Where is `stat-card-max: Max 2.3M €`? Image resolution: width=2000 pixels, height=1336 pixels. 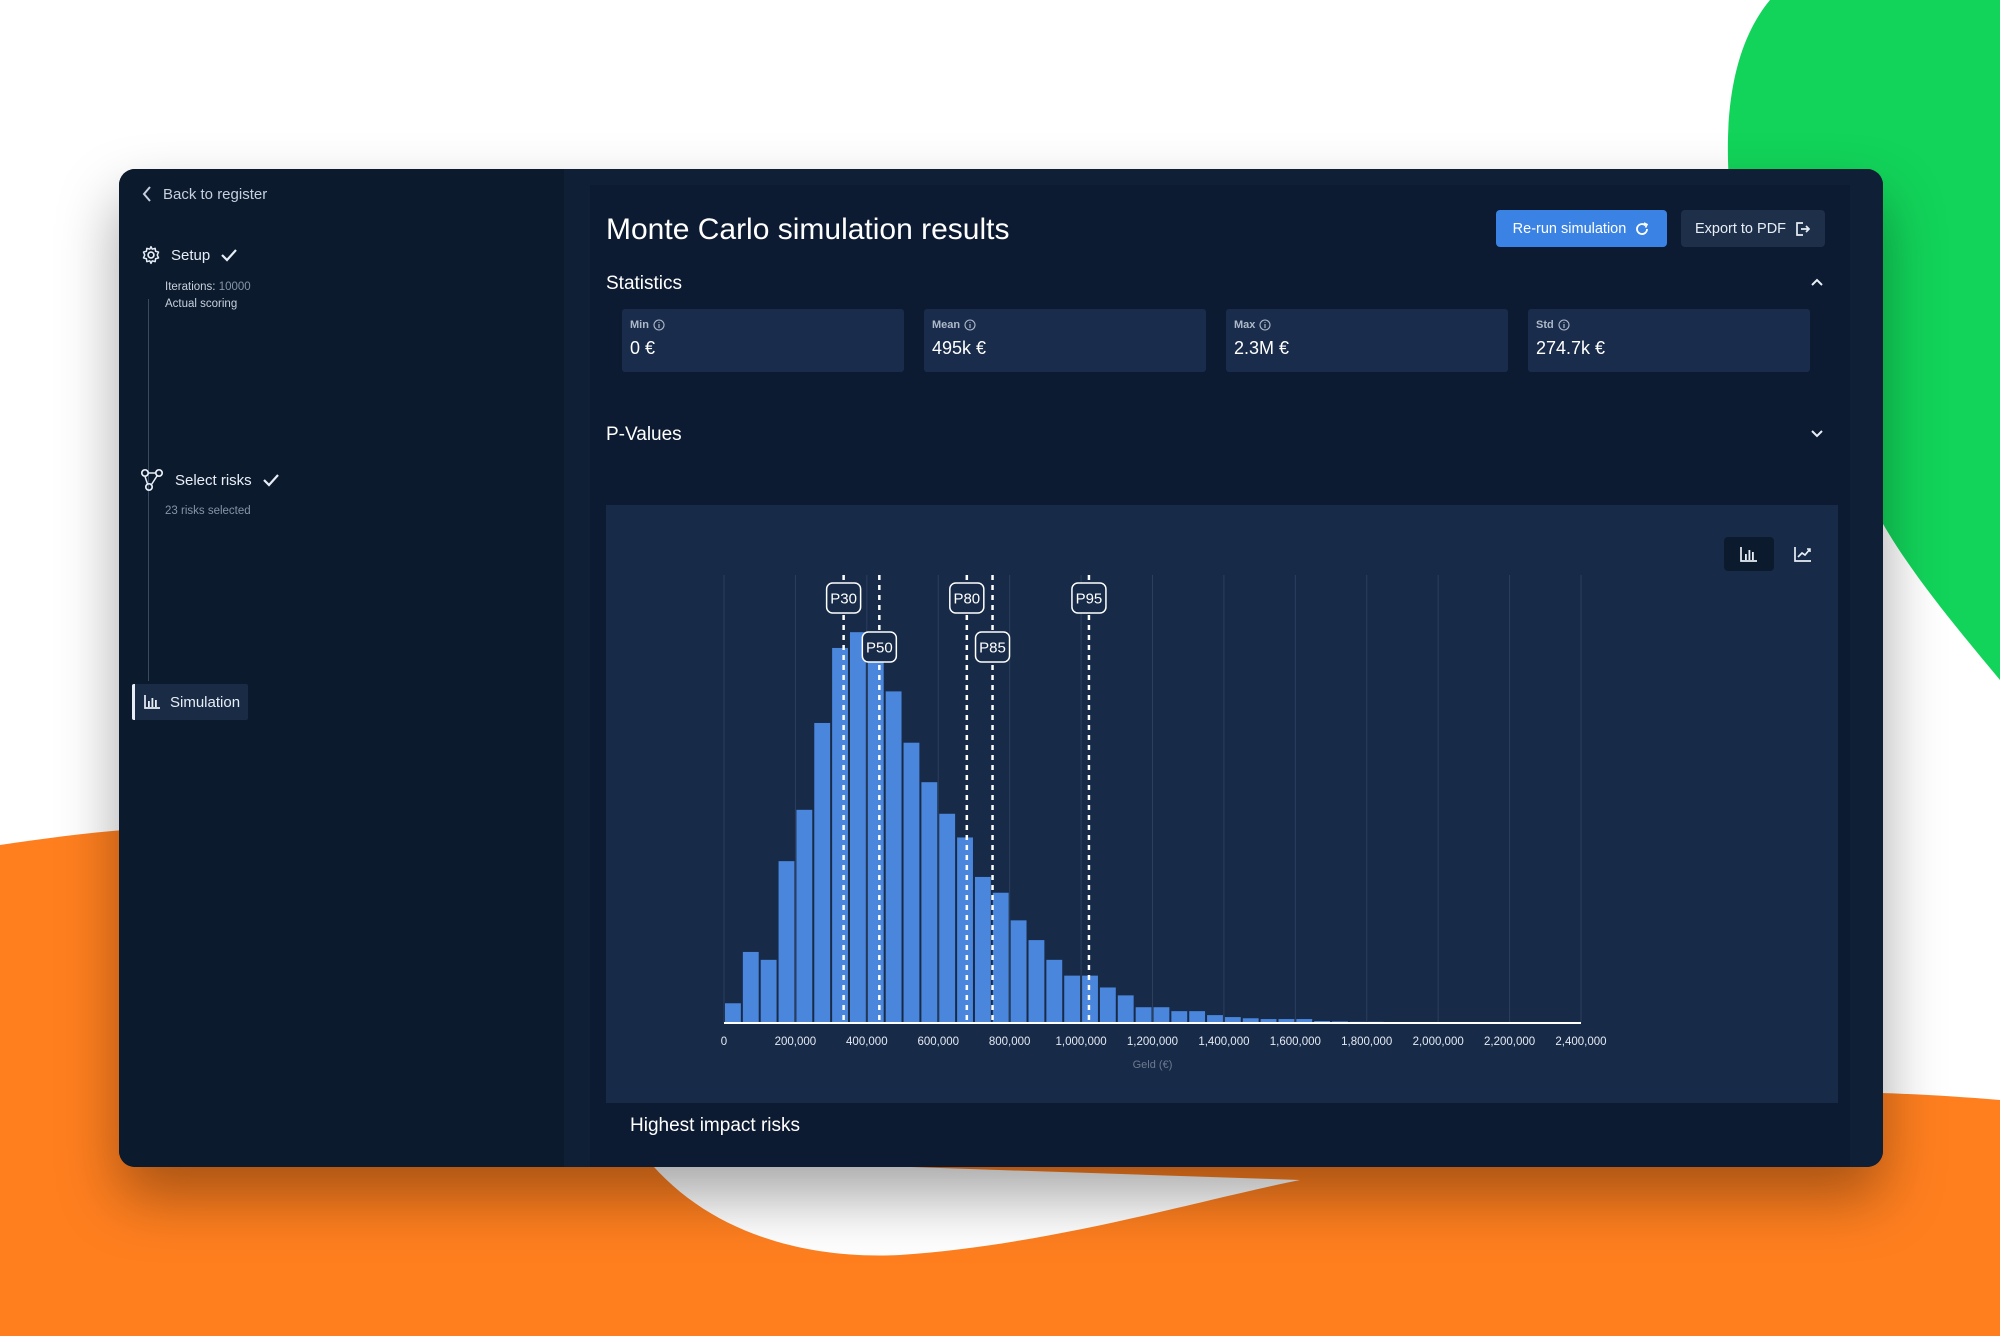 stat-card-max: Max 2.3M € is located at coordinates (1367, 340).